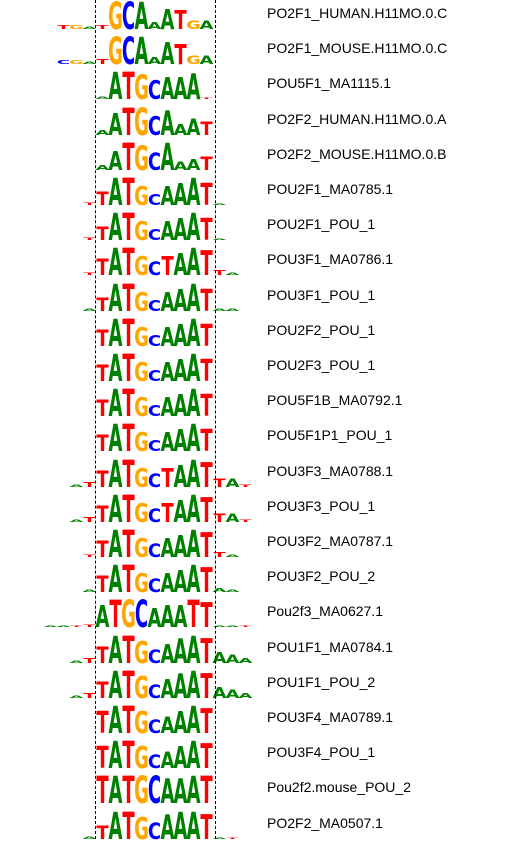 This screenshot has height=845, width=530. Describe the element at coordinates (265, 158) in the screenshot. I see `motif-row: A A T G C A A A T PO2F2_MOUSE.H11MO.0.B` at that location.